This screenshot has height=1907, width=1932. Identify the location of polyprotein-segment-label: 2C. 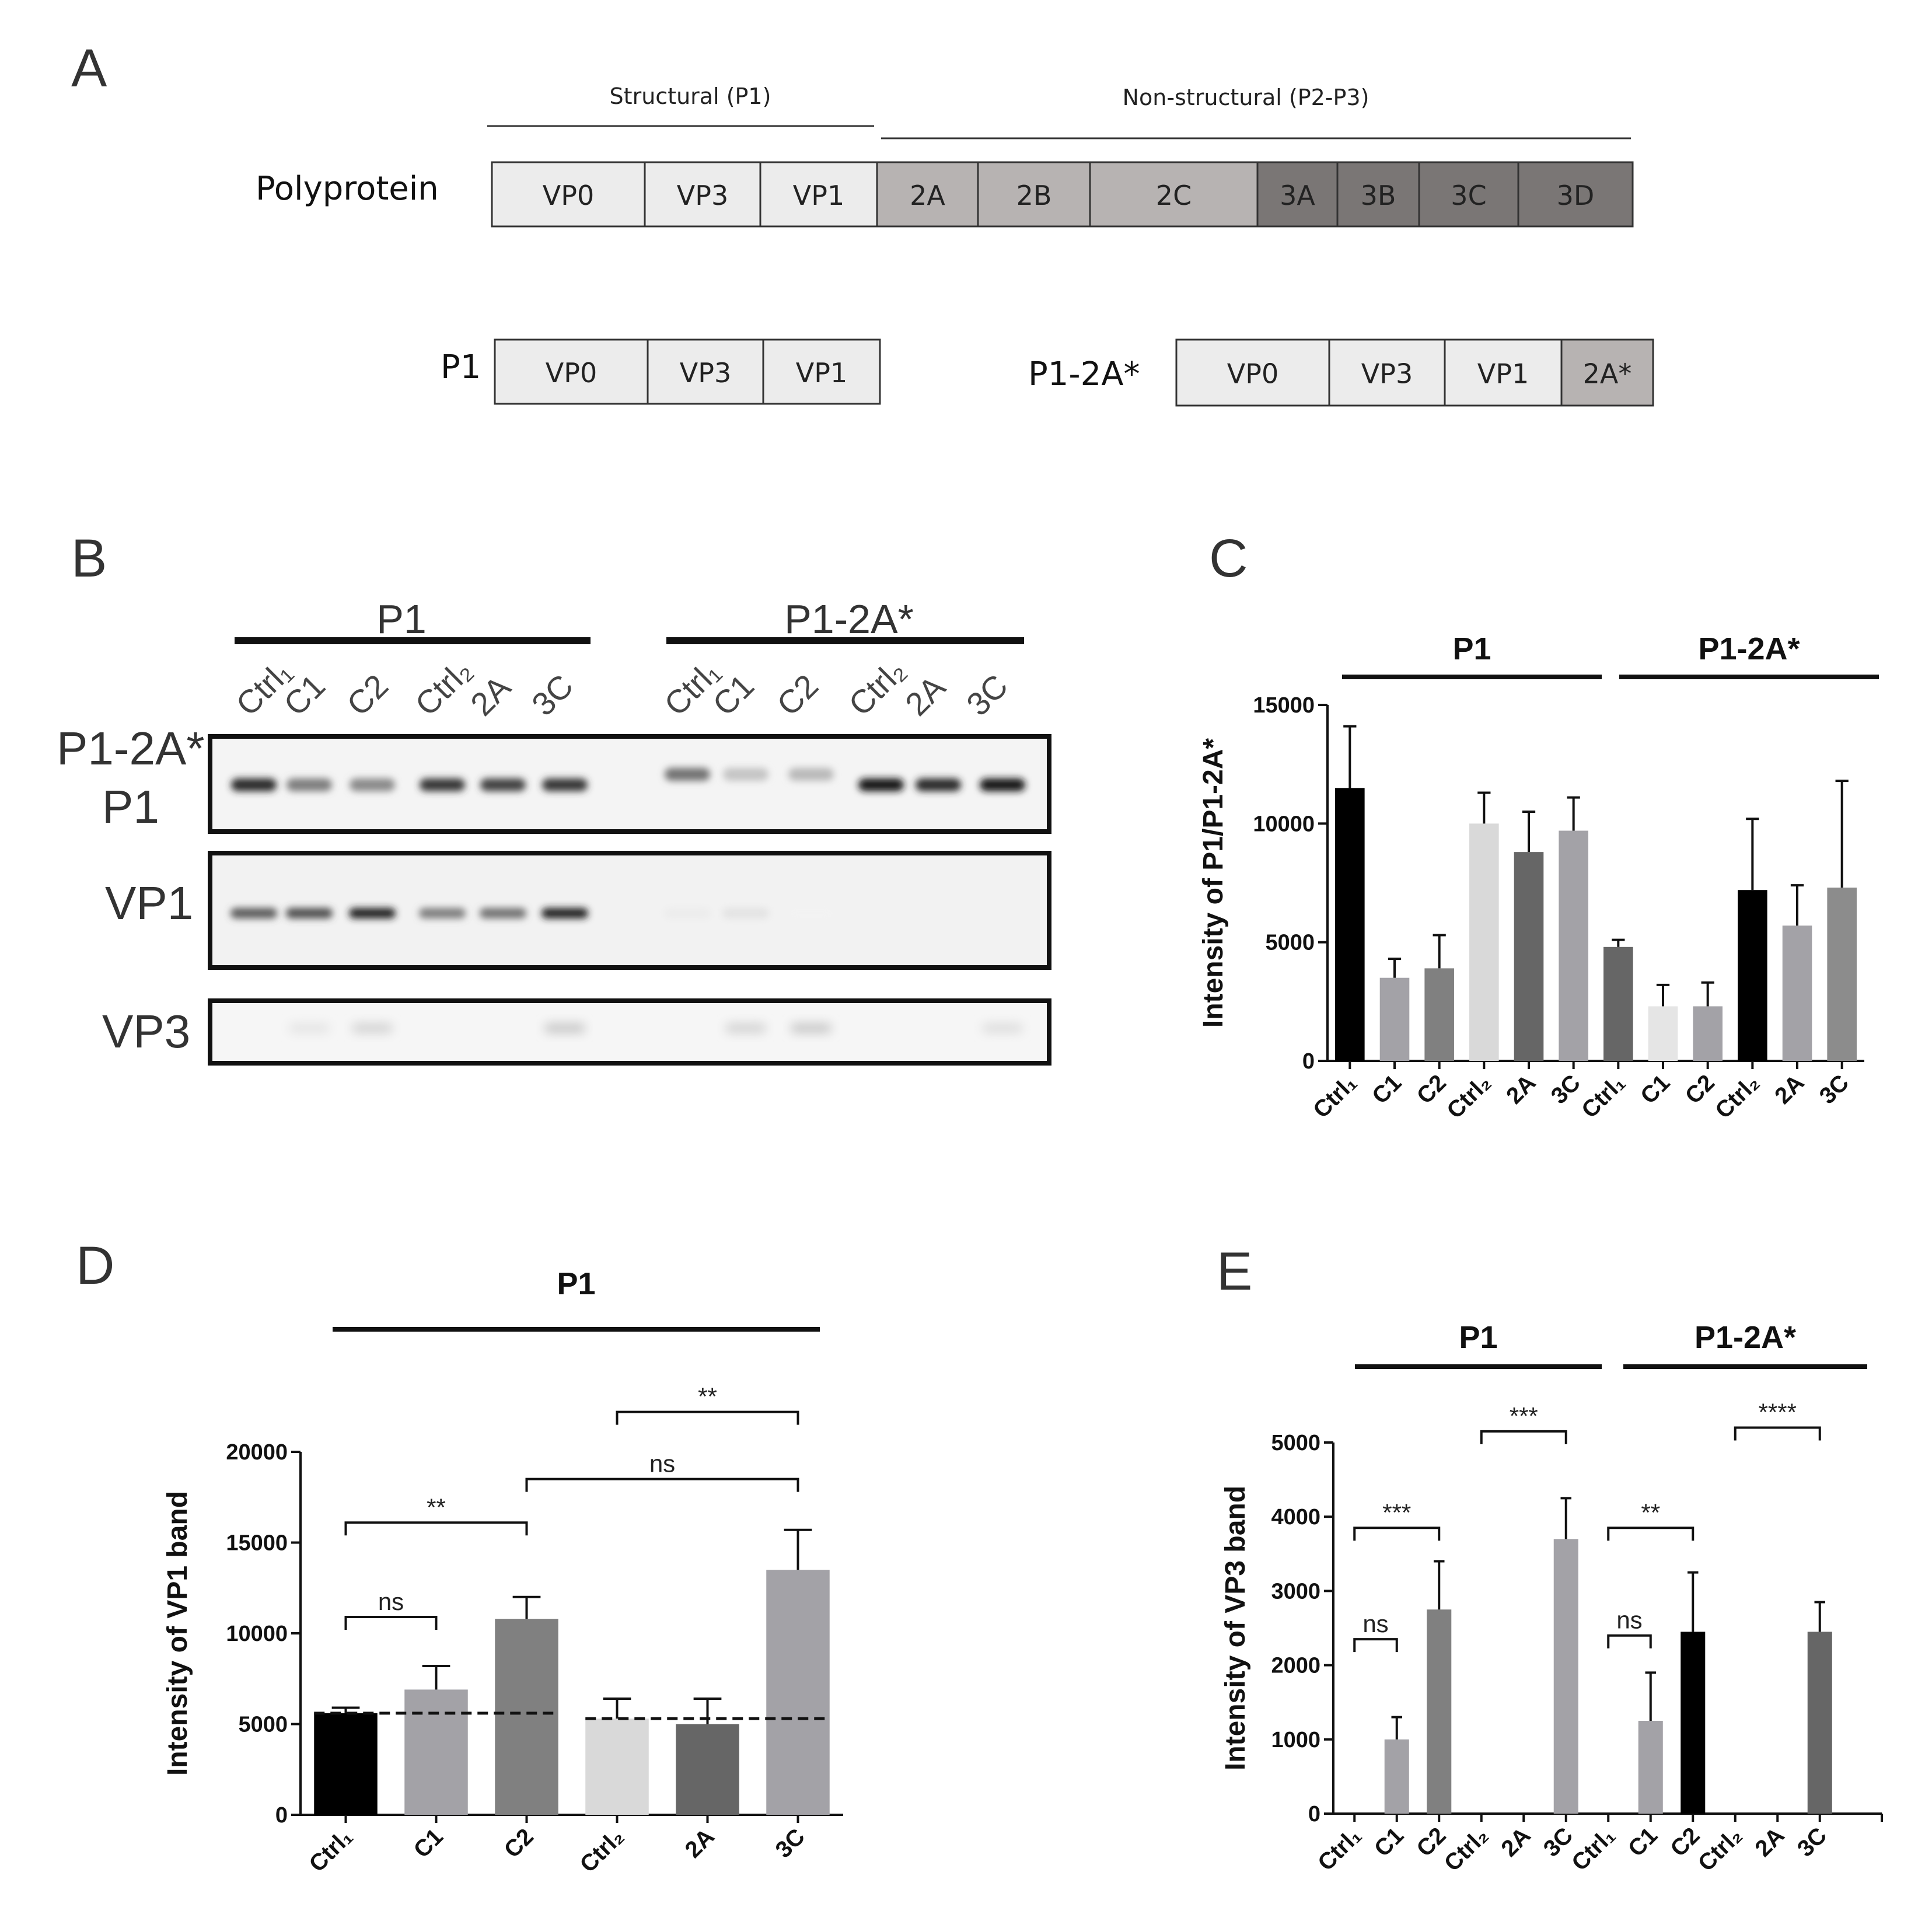
(1174, 195).